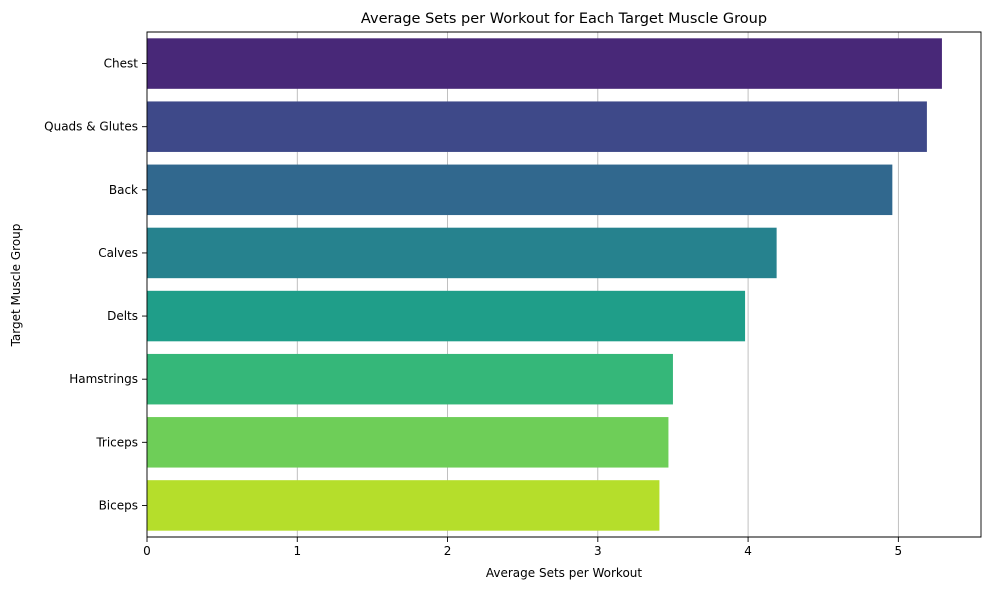 The width and height of the screenshot is (989, 590). I want to click on y-tick-label-1: Quads & Glutes, so click(91, 127).